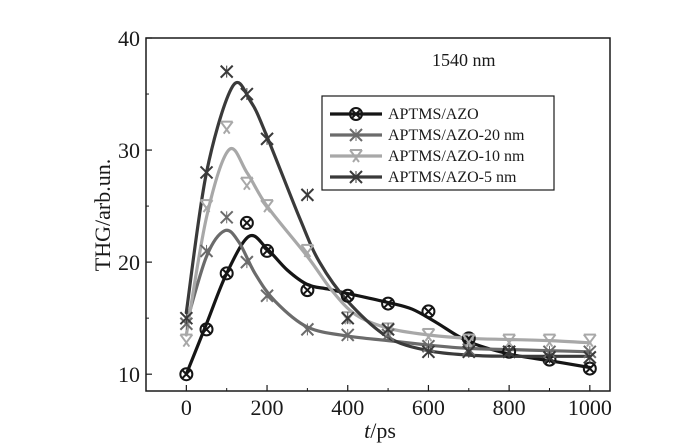 The width and height of the screenshot is (700, 447). I want to click on y-axis-label: THG/arb.un., so click(102, 215).